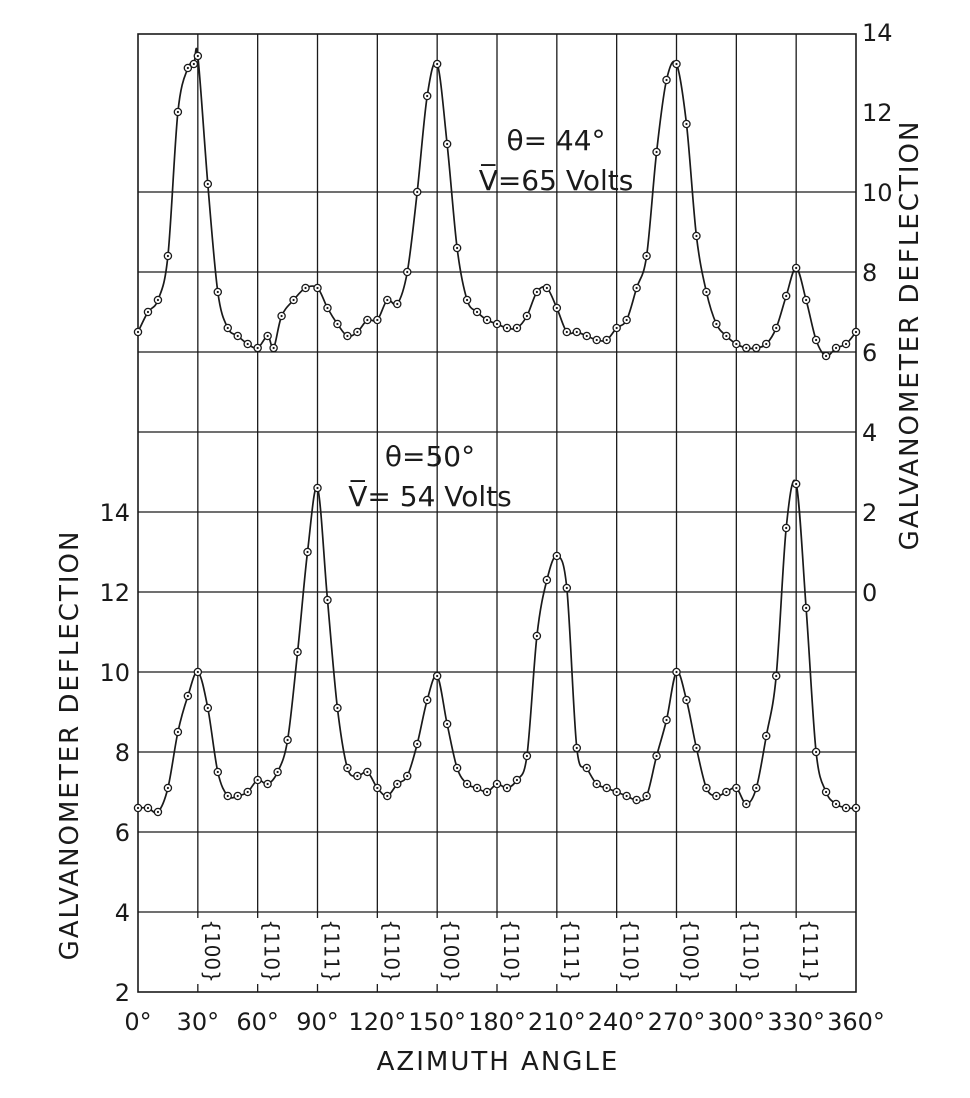 The height and width of the screenshot is (1098, 970). Describe the element at coordinates (877, 193) in the screenshot. I see `right-y-tick-label: 10` at that location.